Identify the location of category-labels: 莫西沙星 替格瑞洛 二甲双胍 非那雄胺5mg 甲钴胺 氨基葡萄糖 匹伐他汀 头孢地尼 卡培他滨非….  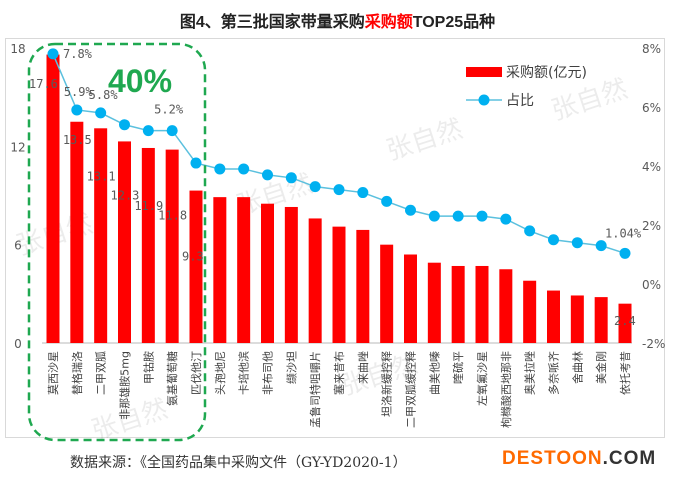
(339, 389).